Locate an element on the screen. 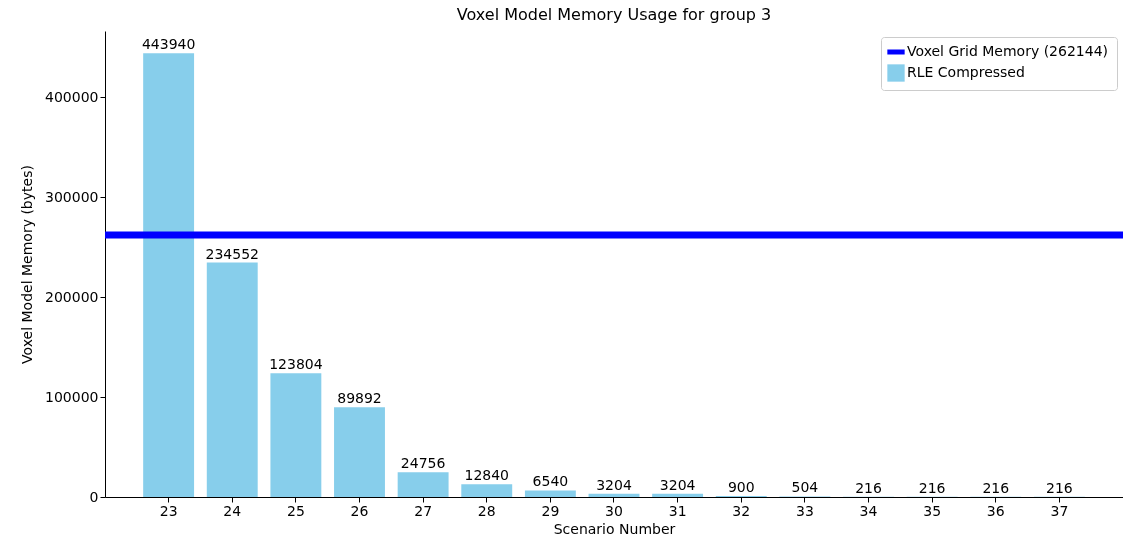 The image size is (1123, 547). y-tick-label: 200000 is located at coordinates (72, 296).